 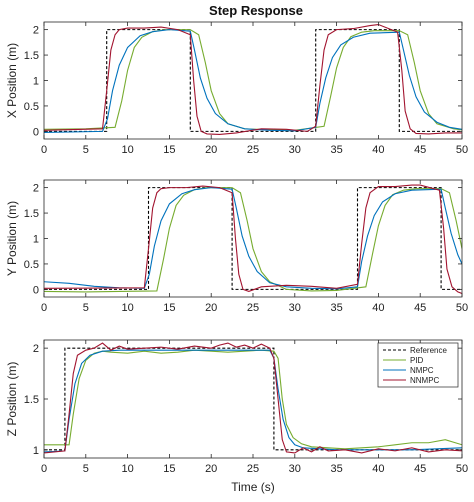 What do you see at coordinates (417, 360) in the screenshot?
I see `legend-label-pid: PID` at bounding box center [417, 360].